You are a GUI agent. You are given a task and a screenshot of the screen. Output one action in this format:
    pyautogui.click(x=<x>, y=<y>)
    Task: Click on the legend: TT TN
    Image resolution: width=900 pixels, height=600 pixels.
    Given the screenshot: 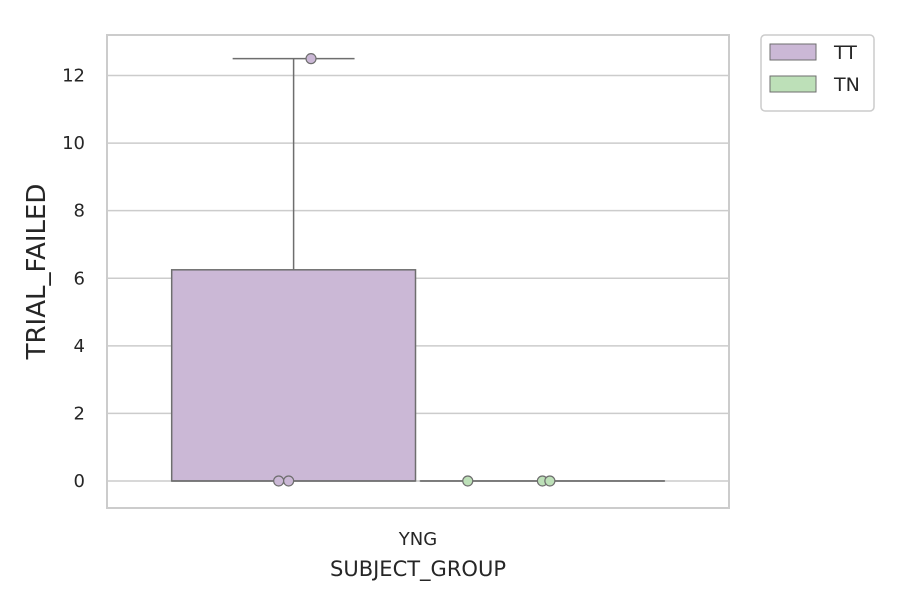 What is the action you would take?
    pyautogui.click(x=817, y=73)
    